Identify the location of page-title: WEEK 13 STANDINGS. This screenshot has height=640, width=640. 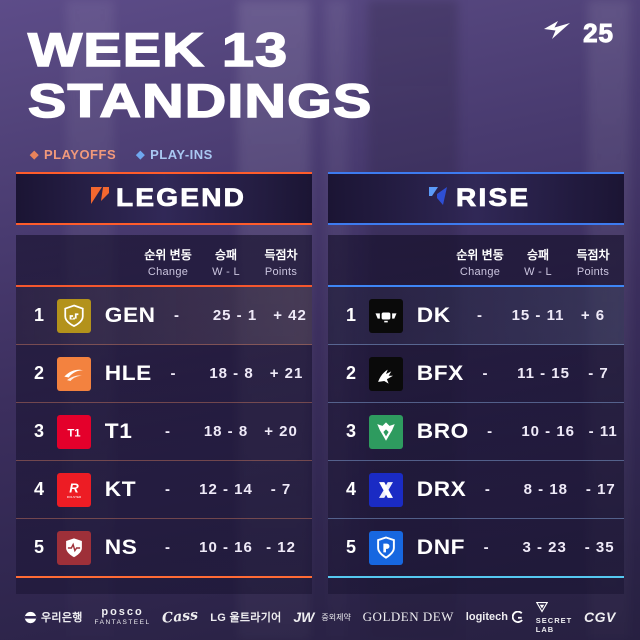
(199, 75).